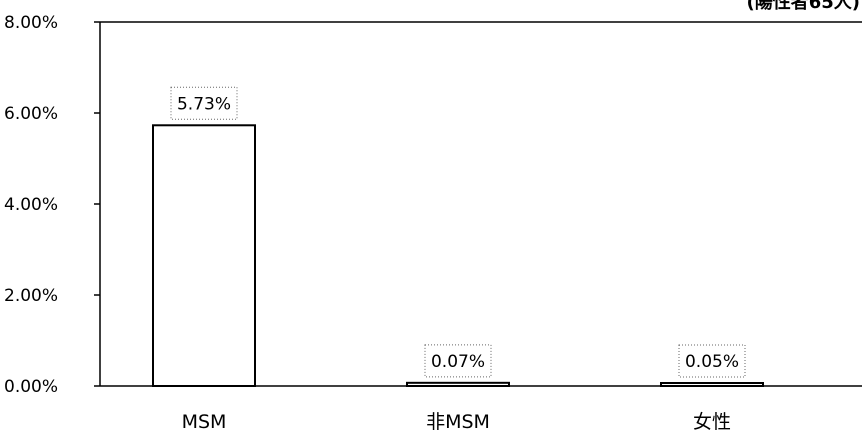 The width and height of the screenshot is (863, 440). I want to click on data-label: 0.05%, so click(712, 362).